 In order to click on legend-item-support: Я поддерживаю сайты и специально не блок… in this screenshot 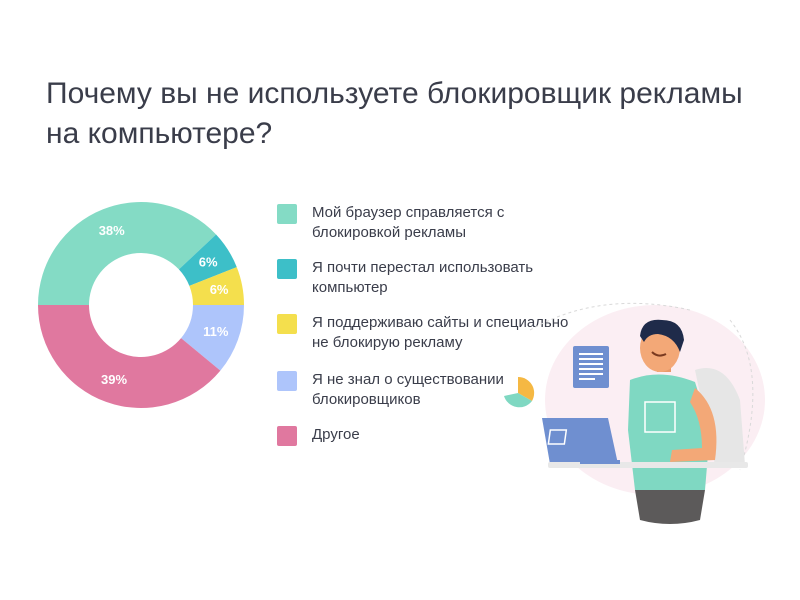, I will do `click(424, 333)`.